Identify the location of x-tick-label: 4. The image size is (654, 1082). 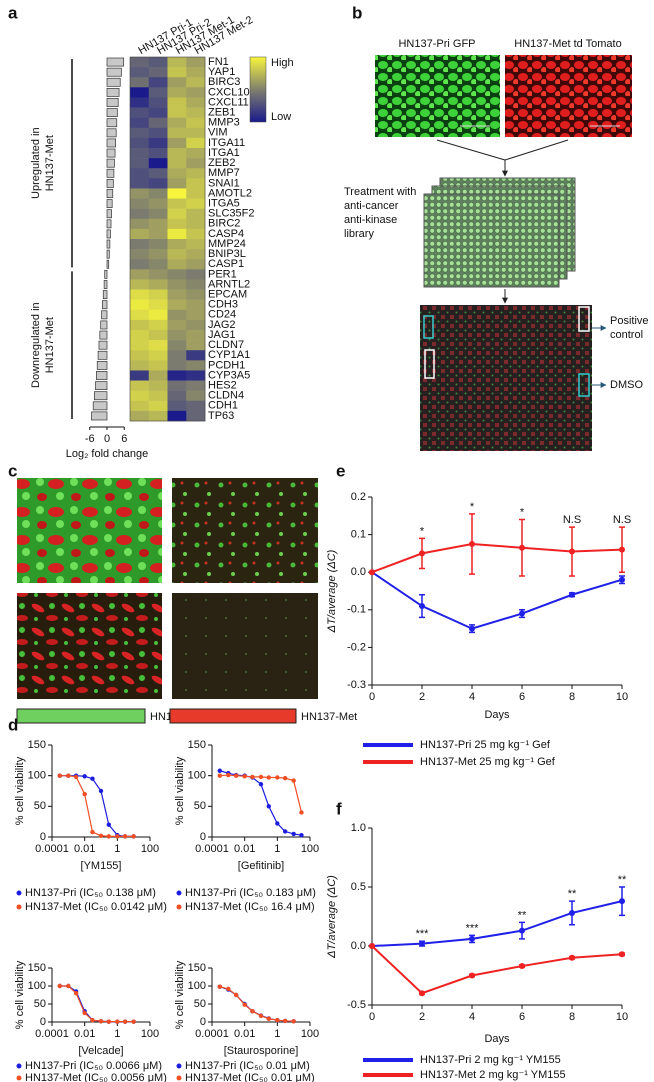
(472, 1017).